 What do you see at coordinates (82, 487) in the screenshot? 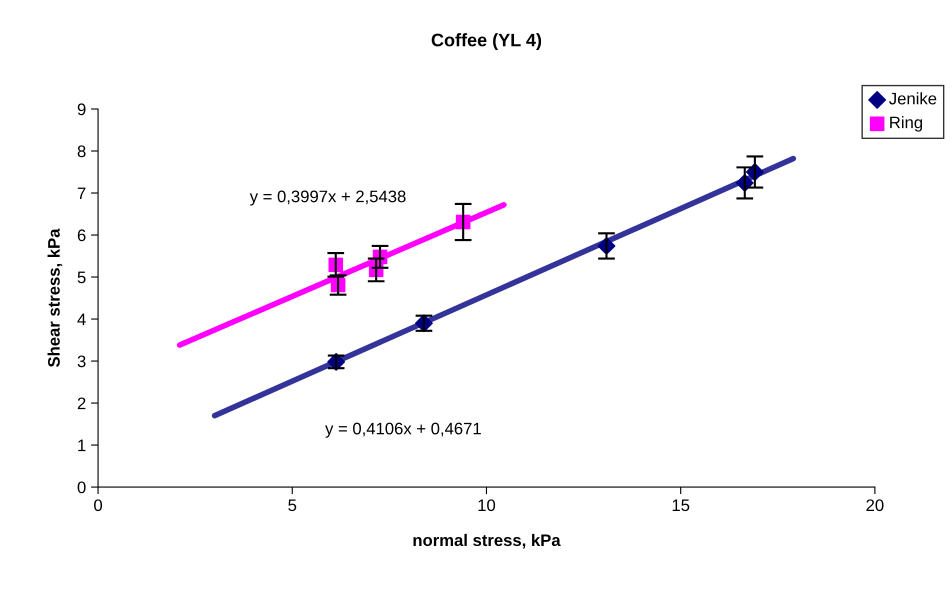
I see `y-tick-label: 0` at bounding box center [82, 487].